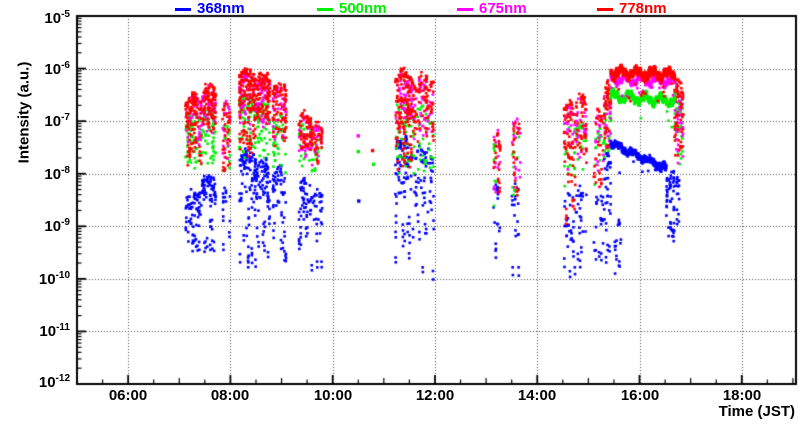 The height and width of the screenshot is (427, 800). I want to click on legend-item-368nm: 368nm, so click(210, 9).